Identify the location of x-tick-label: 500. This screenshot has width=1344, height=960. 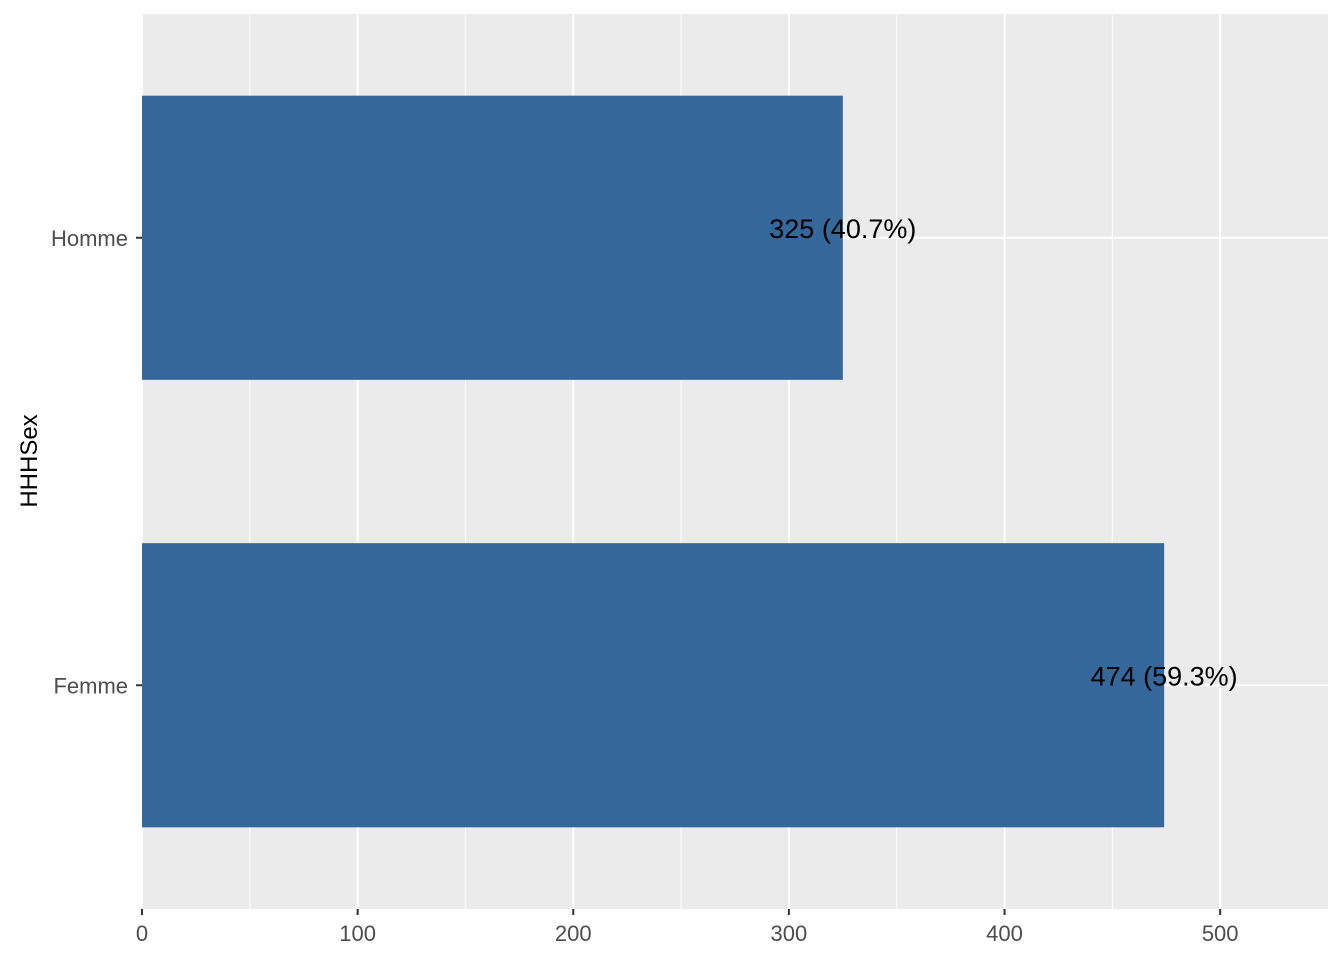
(1220, 933).